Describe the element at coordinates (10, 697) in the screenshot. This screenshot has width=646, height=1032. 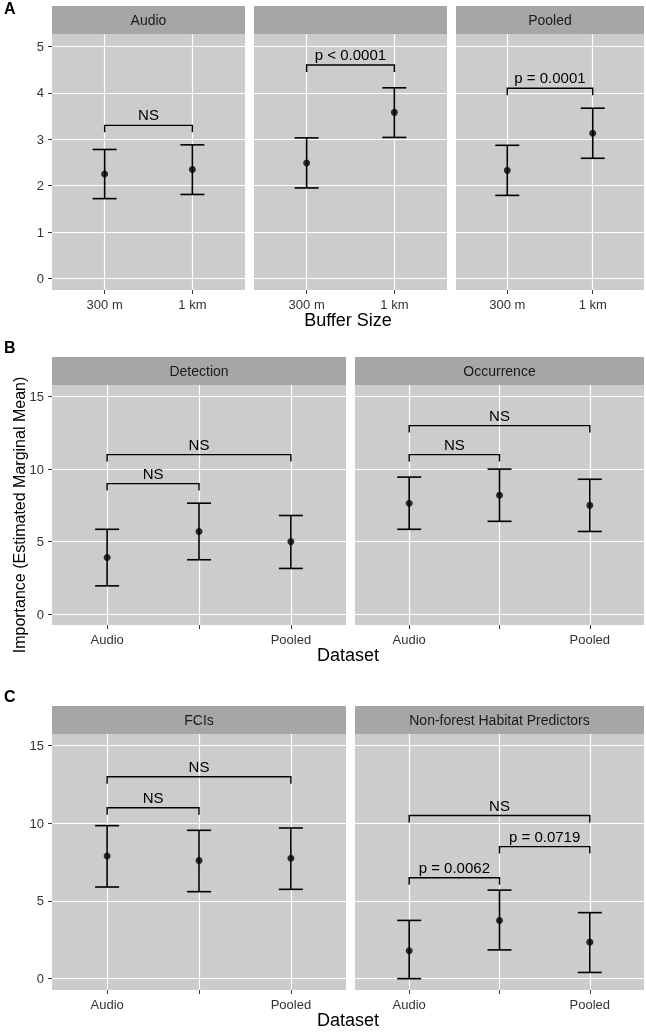
I see `text: C` at that location.